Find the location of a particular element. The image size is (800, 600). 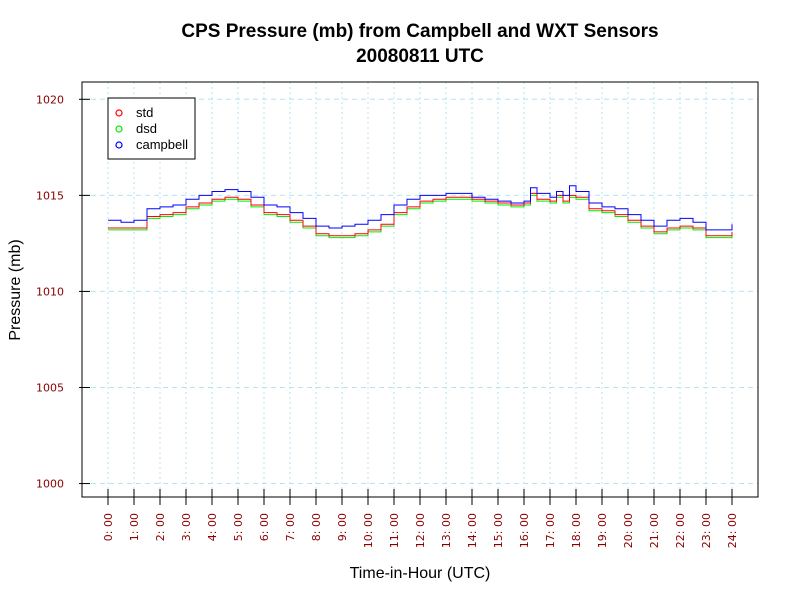

series-line-std is located at coordinates (420, 214).